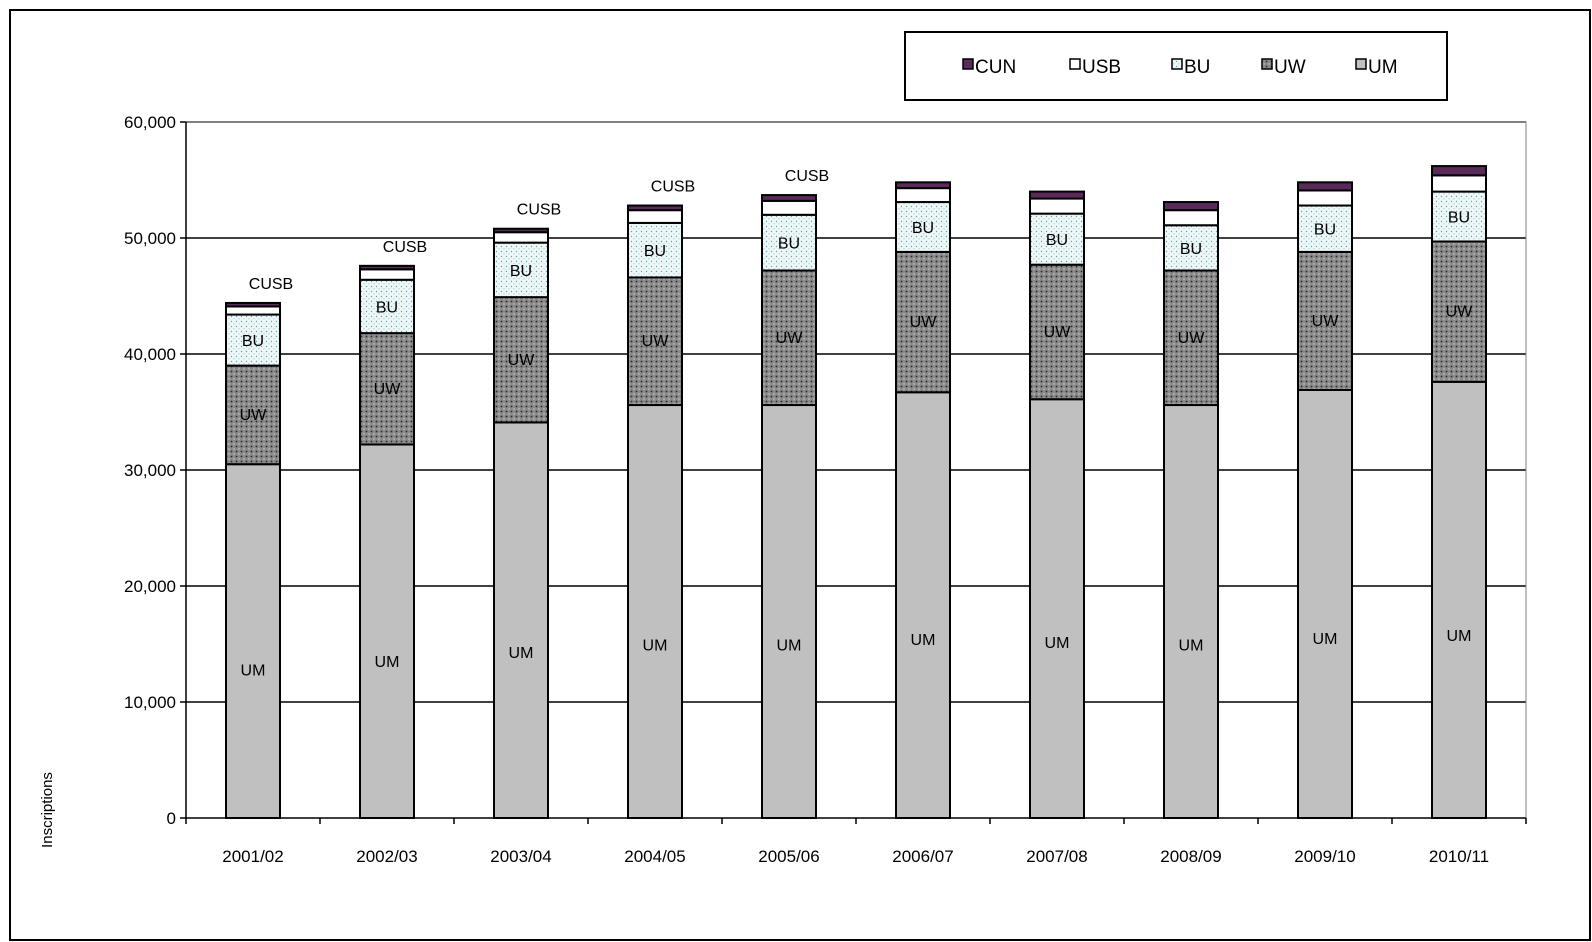 The width and height of the screenshot is (1592, 942). I want to click on legend-swatch-um, so click(1361, 64).